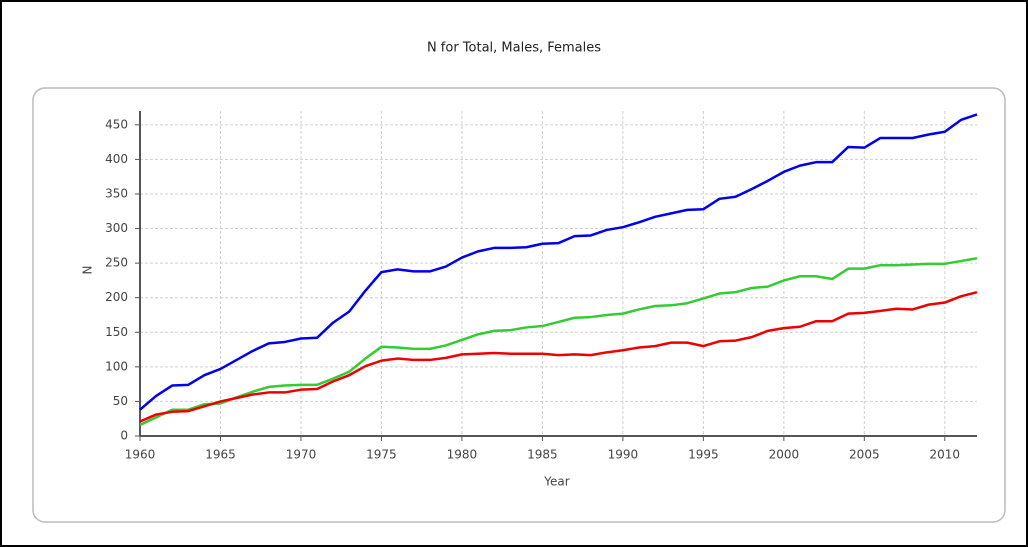 The image size is (1028, 547). What do you see at coordinates (301, 455) in the screenshot?
I see `x-tick-label: 1970` at bounding box center [301, 455].